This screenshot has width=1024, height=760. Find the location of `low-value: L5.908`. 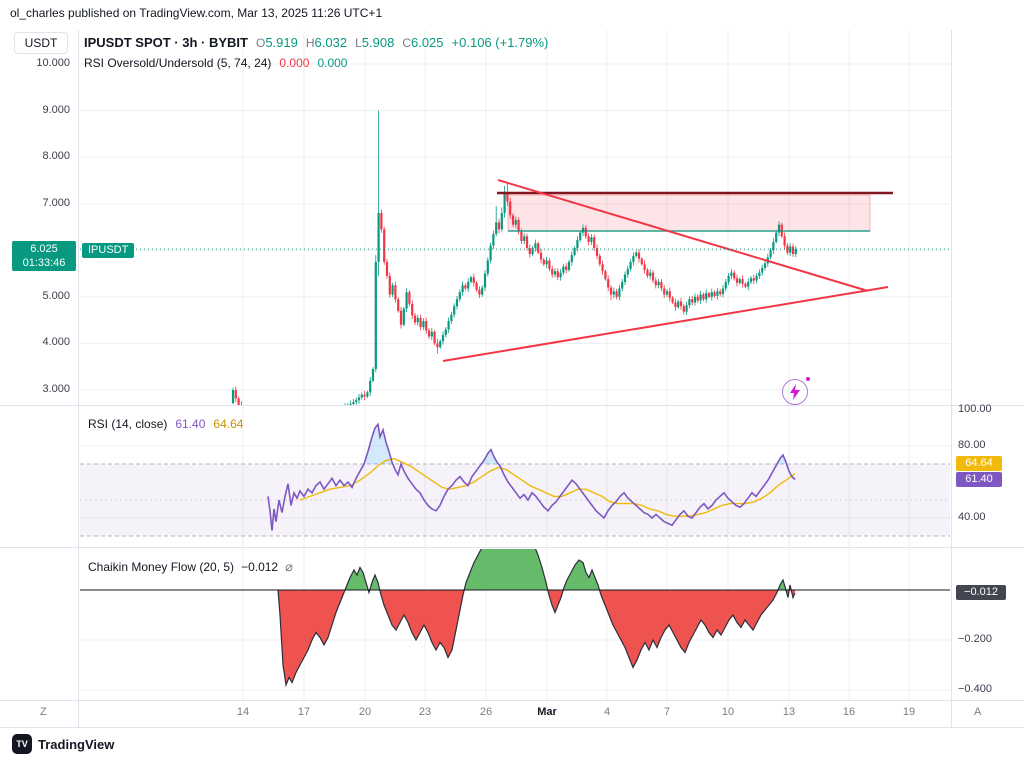

low-value: L5.908 is located at coordinates (375, 42).